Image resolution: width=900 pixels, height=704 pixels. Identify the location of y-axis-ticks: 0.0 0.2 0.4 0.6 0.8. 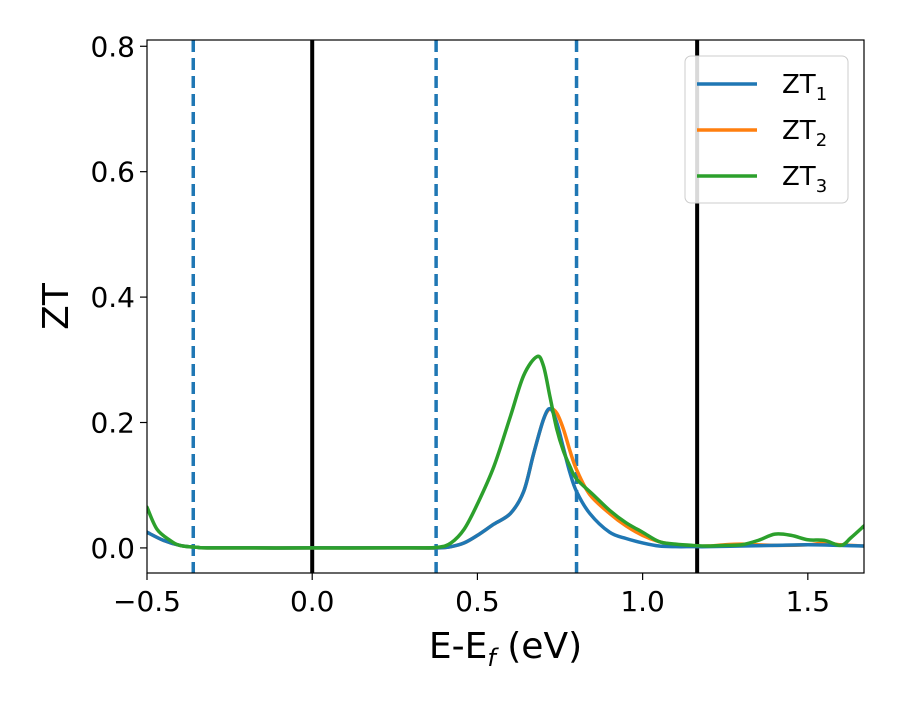
(118, 297).